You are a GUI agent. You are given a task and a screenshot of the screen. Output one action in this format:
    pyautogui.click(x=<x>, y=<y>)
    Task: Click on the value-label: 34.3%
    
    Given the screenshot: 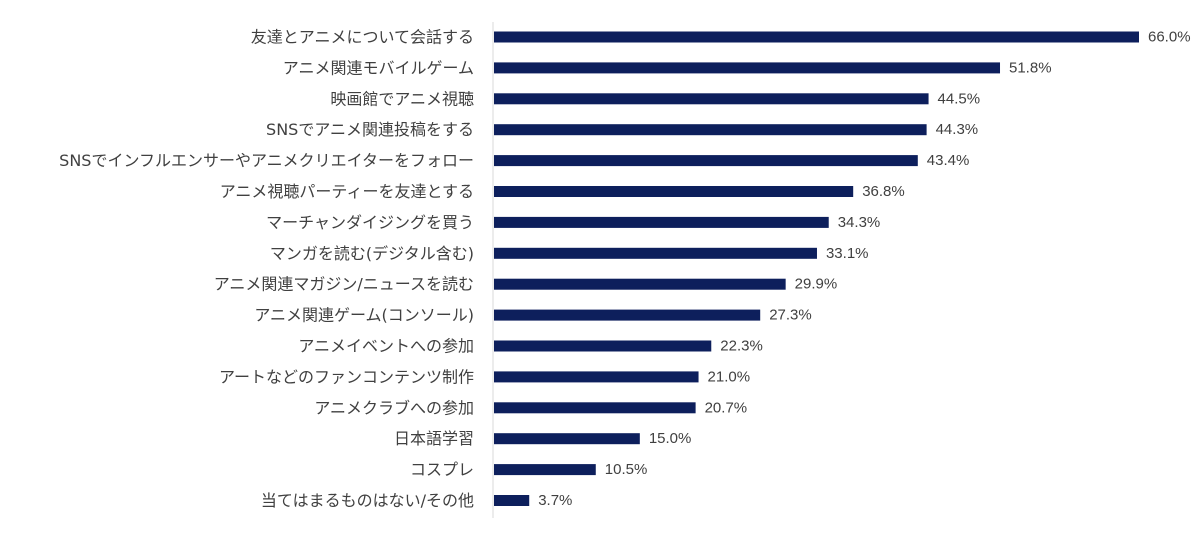 What is the action you would take?
    pyautogui.click(x=859, y=222)
    